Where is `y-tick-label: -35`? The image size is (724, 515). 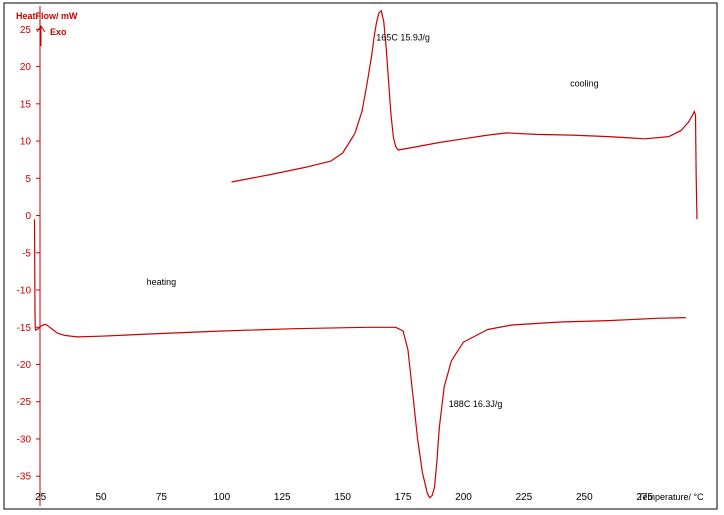 y-tick-label: -35 is located at coordinates (24, 477).